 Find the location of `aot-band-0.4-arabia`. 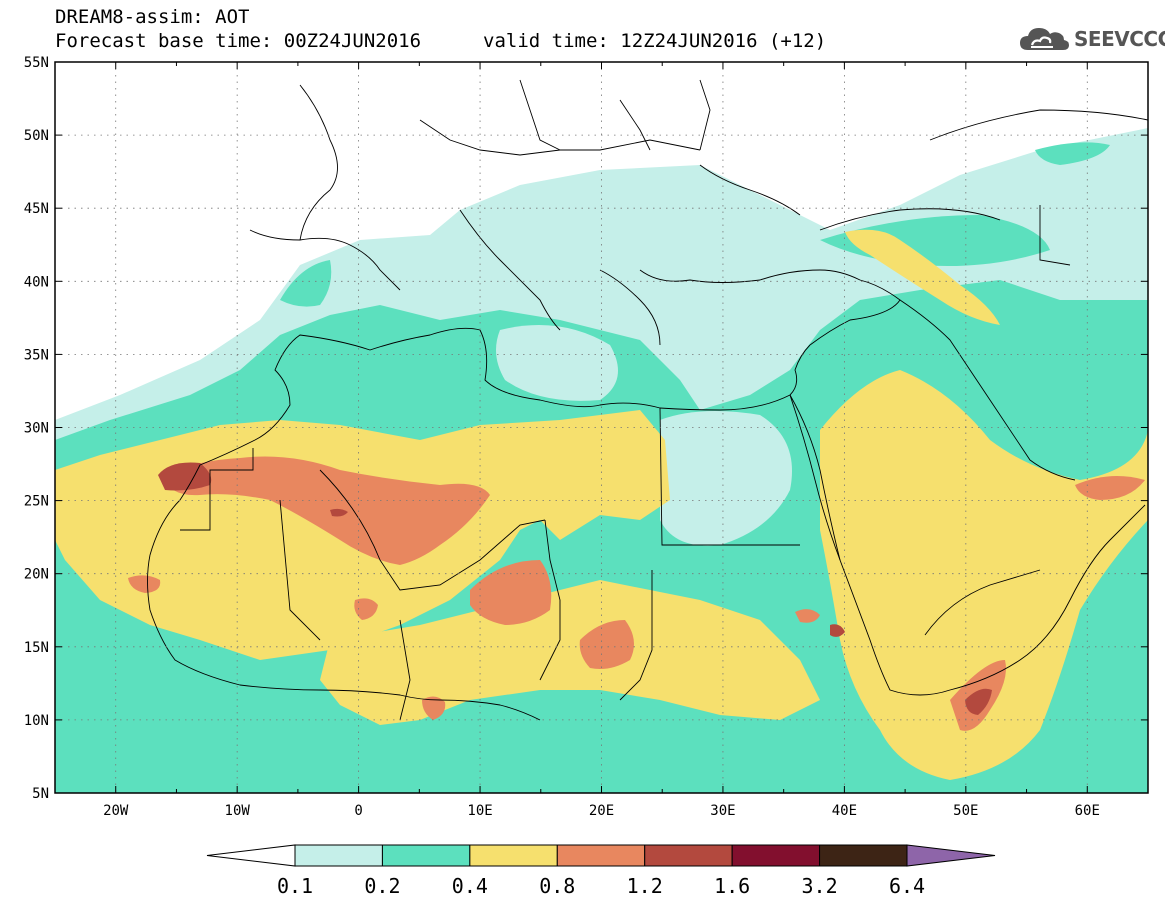

aot-band-0.4-arabia is located at coordinates (984, 575).